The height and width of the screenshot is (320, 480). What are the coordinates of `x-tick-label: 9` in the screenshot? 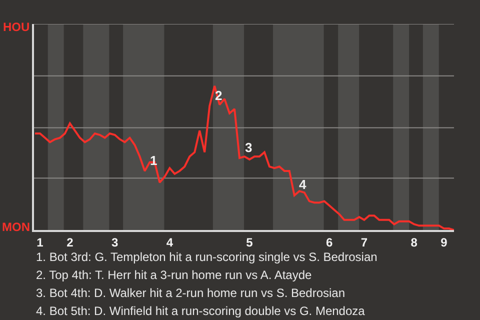 It's located at (444, 242).